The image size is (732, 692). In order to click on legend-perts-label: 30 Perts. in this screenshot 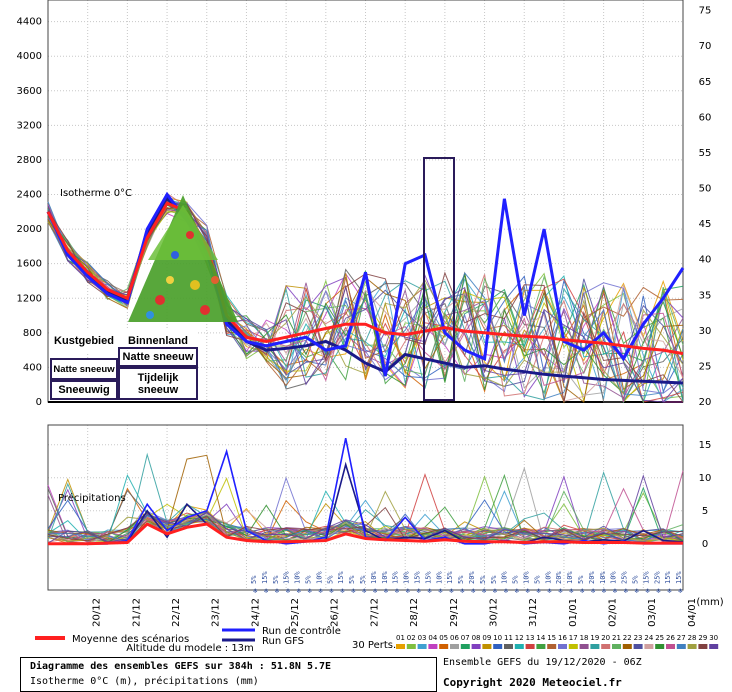, I will do `click(374, 645)`.